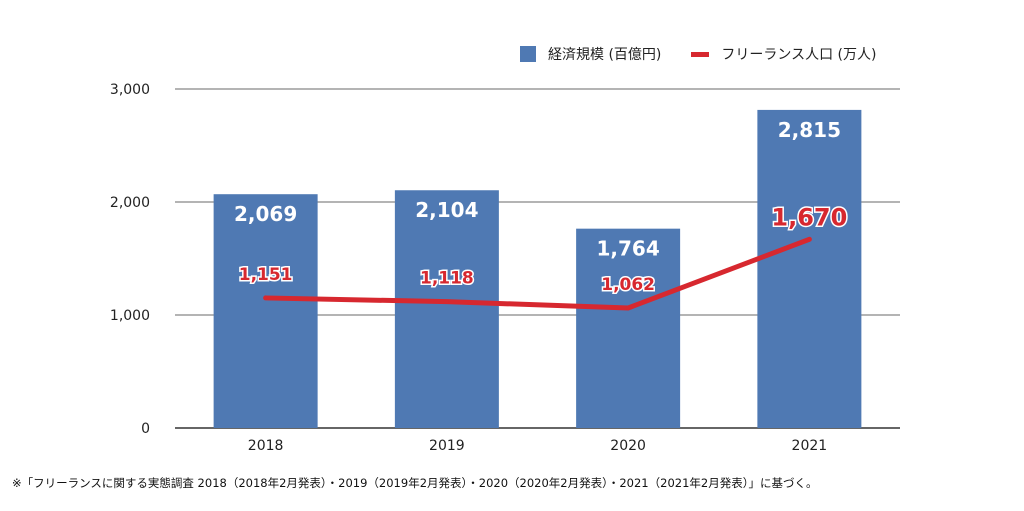  I want to click on bar-value-label: 2,815, so click(809, 130).